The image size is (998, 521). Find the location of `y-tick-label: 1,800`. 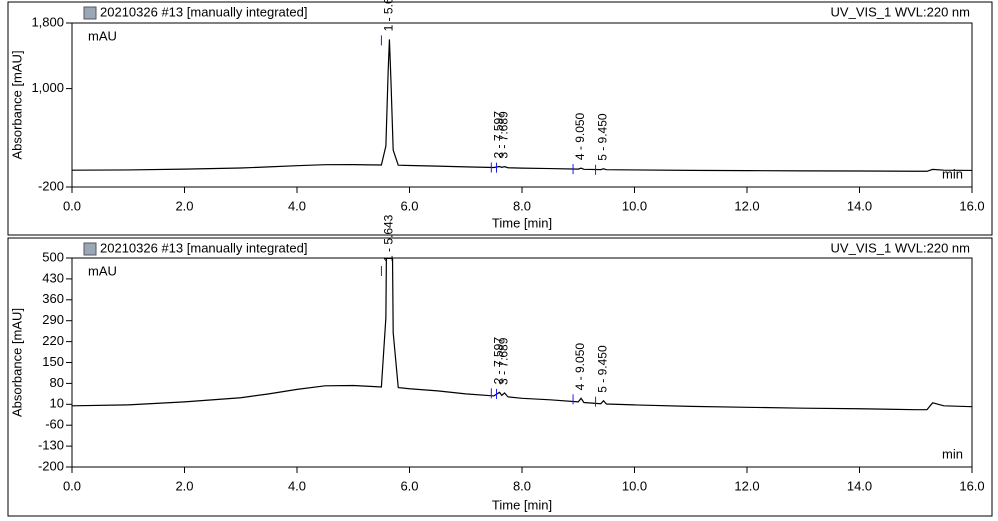

y-tick-label: 1,800 is located at coordinates (47, 21).